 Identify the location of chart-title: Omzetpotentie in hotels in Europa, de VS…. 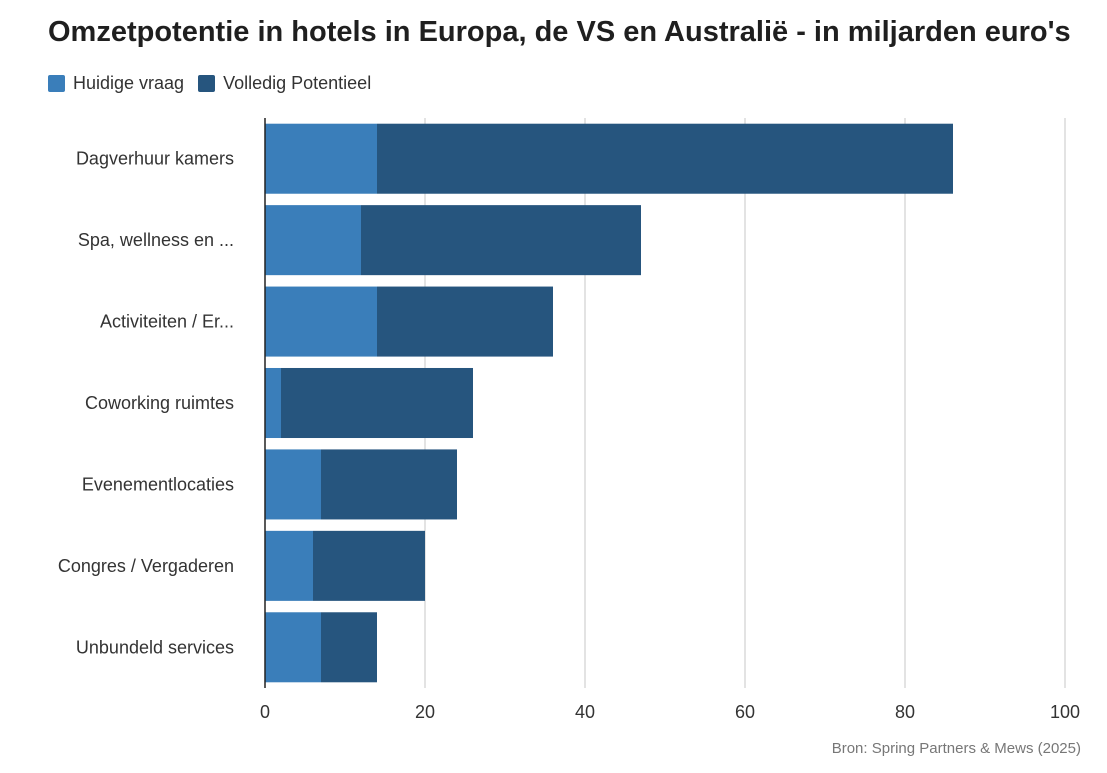
(559, 32).